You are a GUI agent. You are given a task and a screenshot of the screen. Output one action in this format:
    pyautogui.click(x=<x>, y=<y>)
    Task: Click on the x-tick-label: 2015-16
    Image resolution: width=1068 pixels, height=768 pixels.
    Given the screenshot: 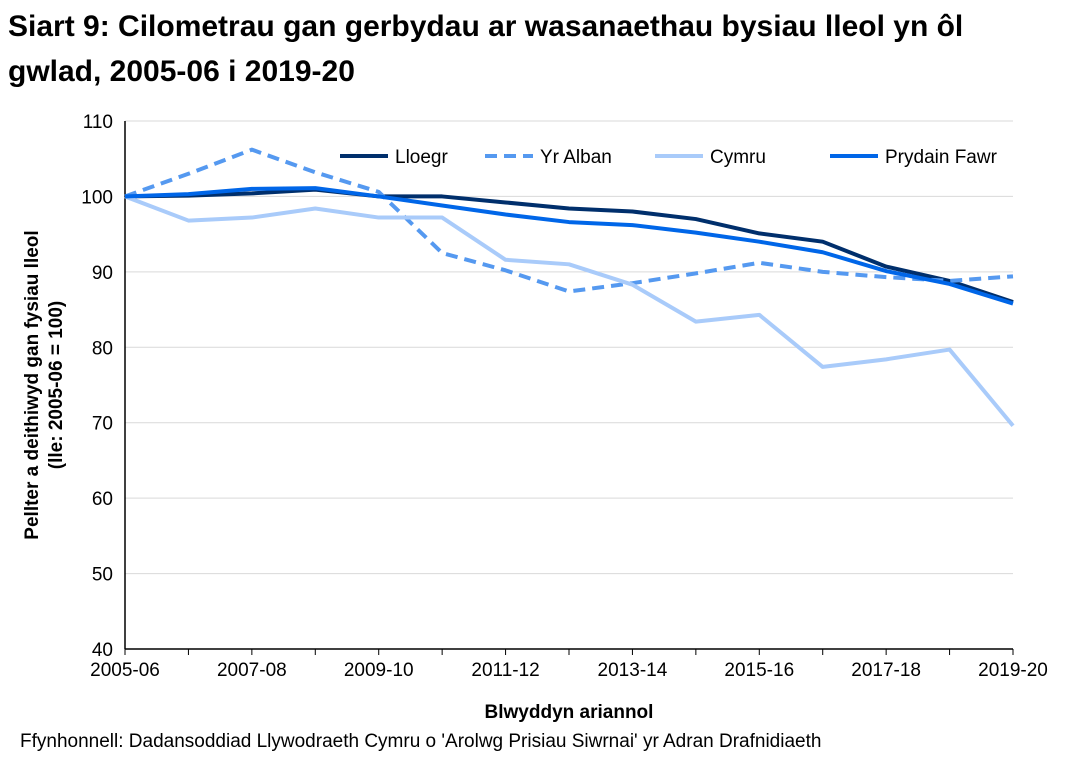 What is the action you would take?
    pyautogui.click(x=759, y=670)
    